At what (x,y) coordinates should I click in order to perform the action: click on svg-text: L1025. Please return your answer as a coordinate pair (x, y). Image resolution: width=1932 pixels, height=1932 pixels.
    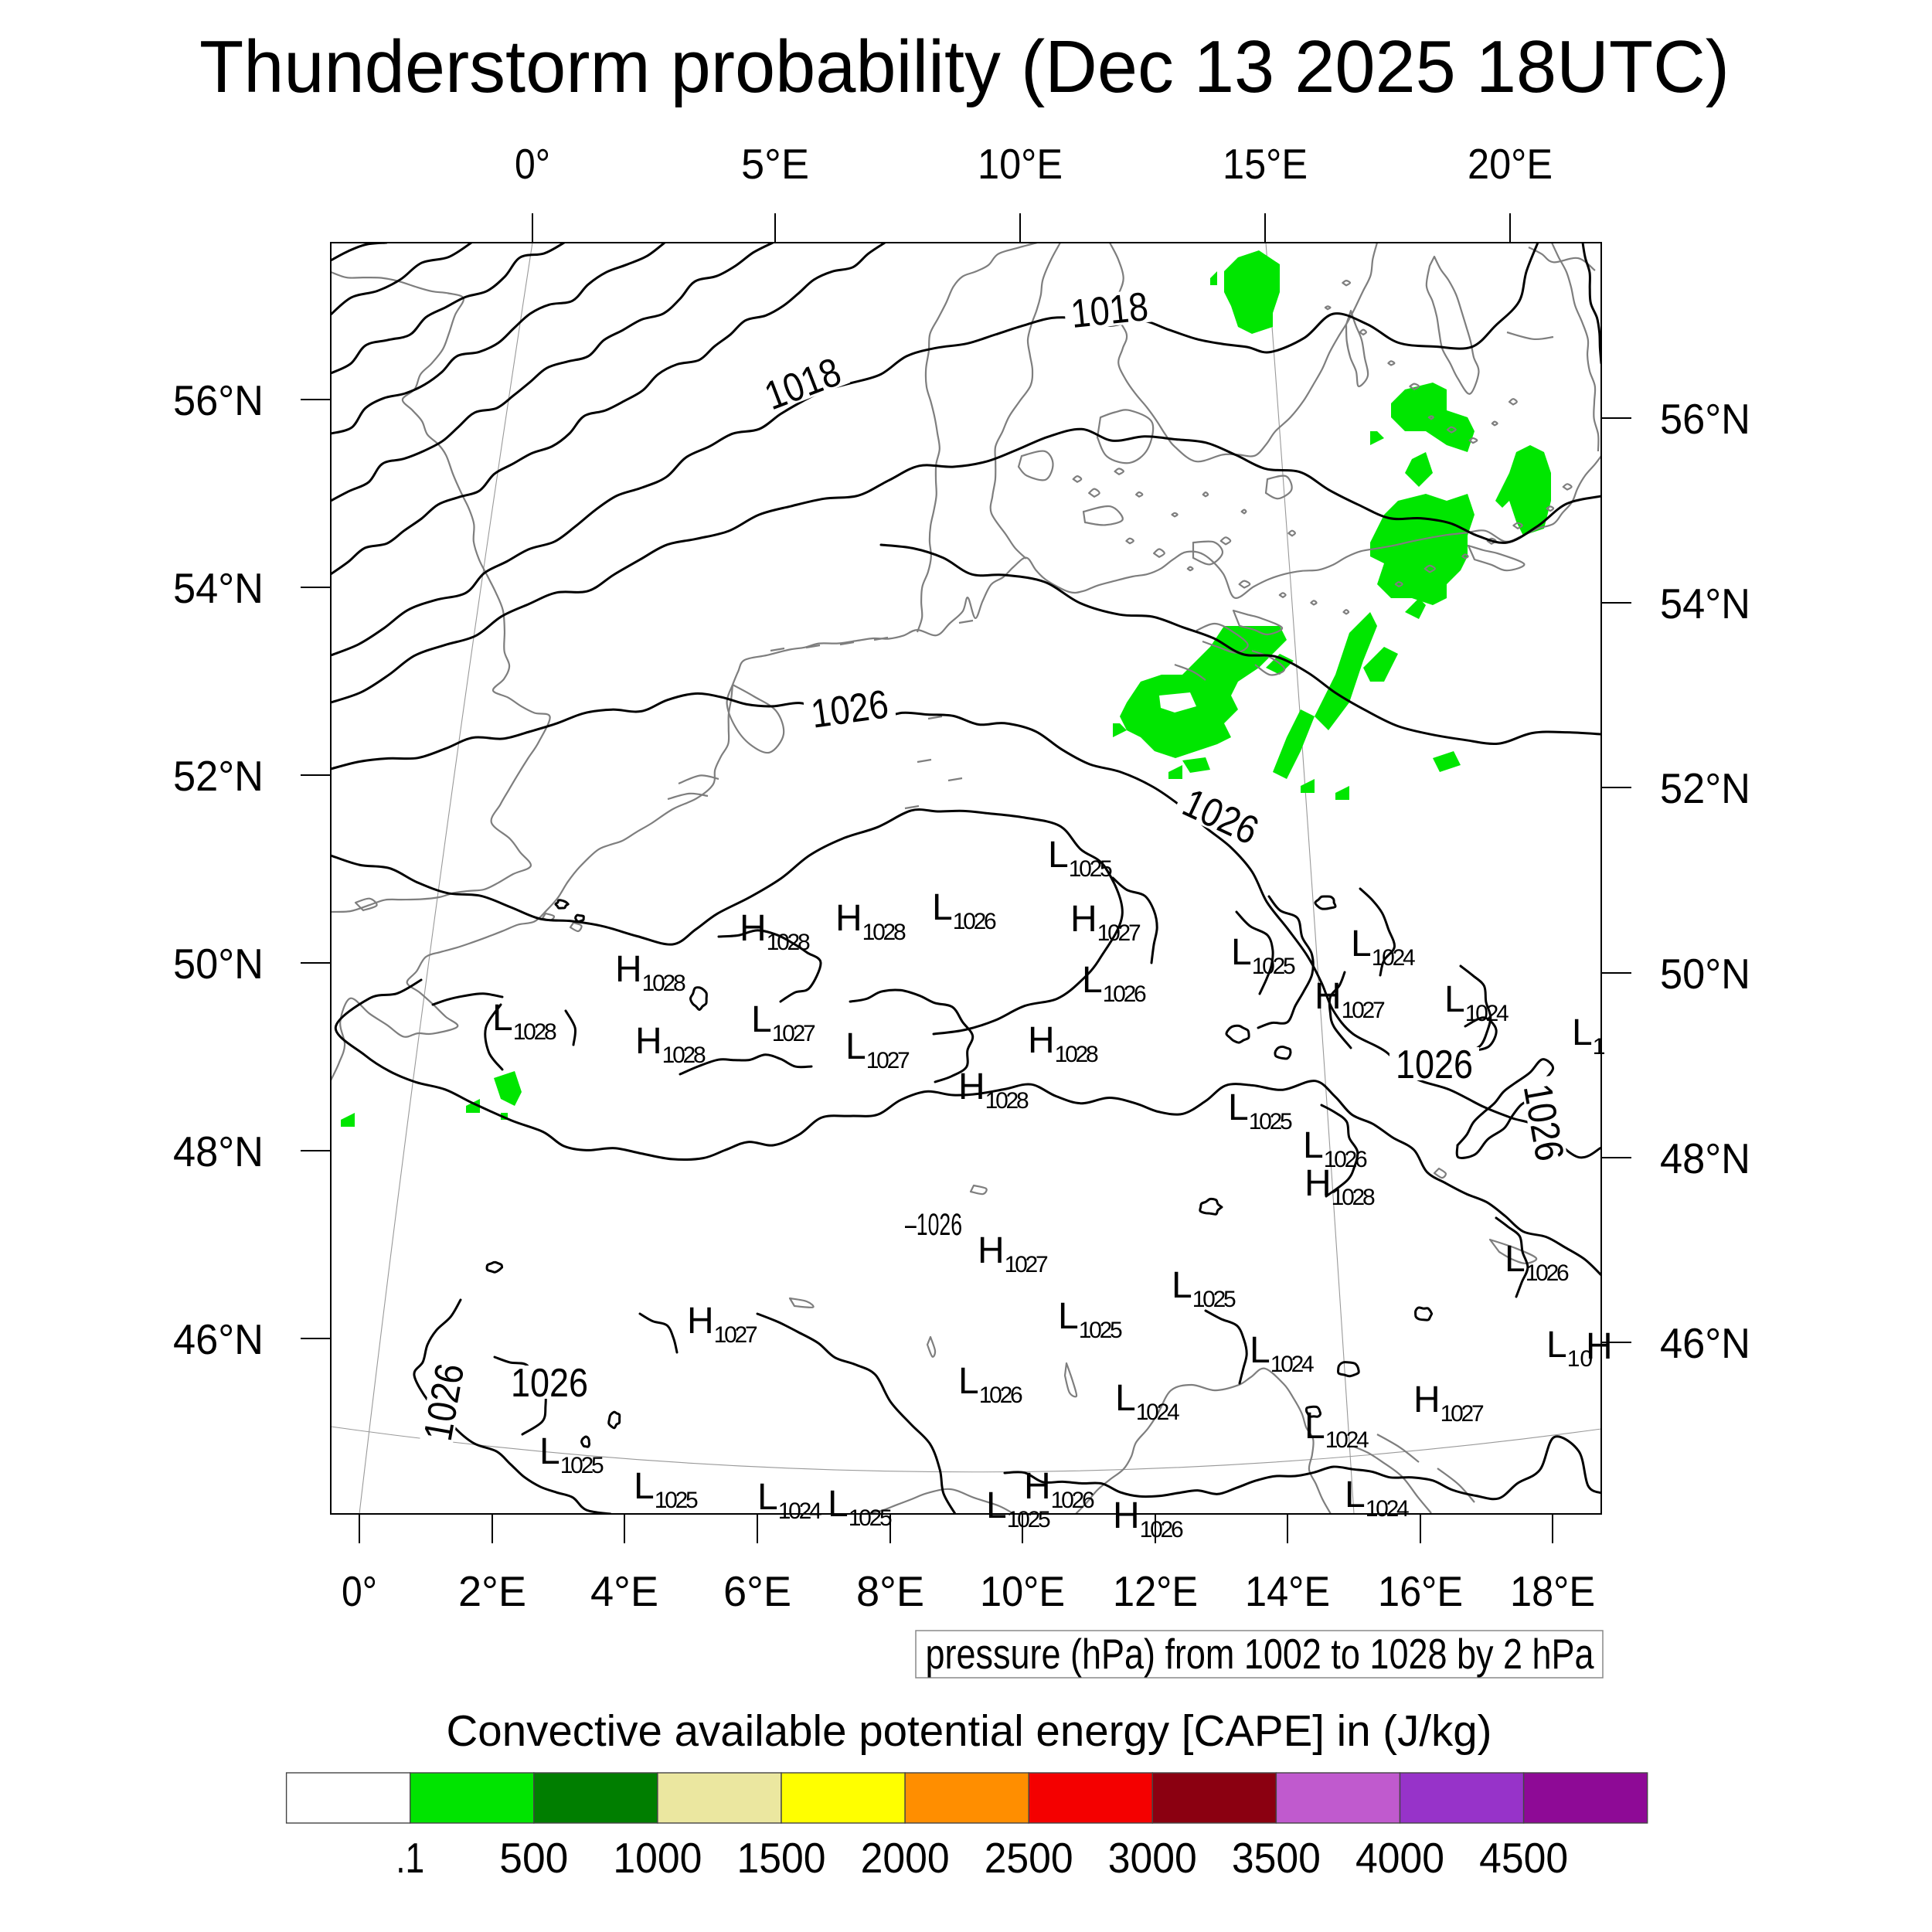
    Looking at the image, I should click on (1019, 1509).